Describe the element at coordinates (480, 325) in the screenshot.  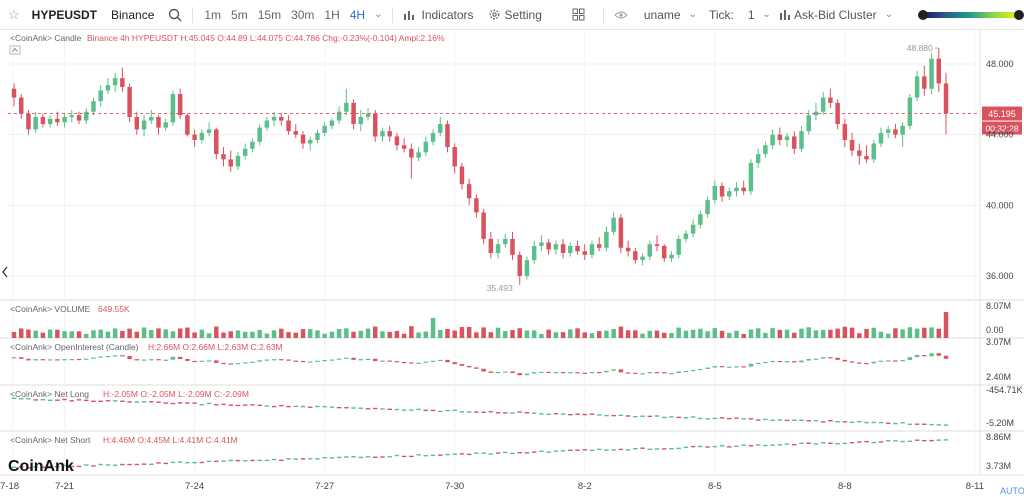
I see `volume-bars` at that location.